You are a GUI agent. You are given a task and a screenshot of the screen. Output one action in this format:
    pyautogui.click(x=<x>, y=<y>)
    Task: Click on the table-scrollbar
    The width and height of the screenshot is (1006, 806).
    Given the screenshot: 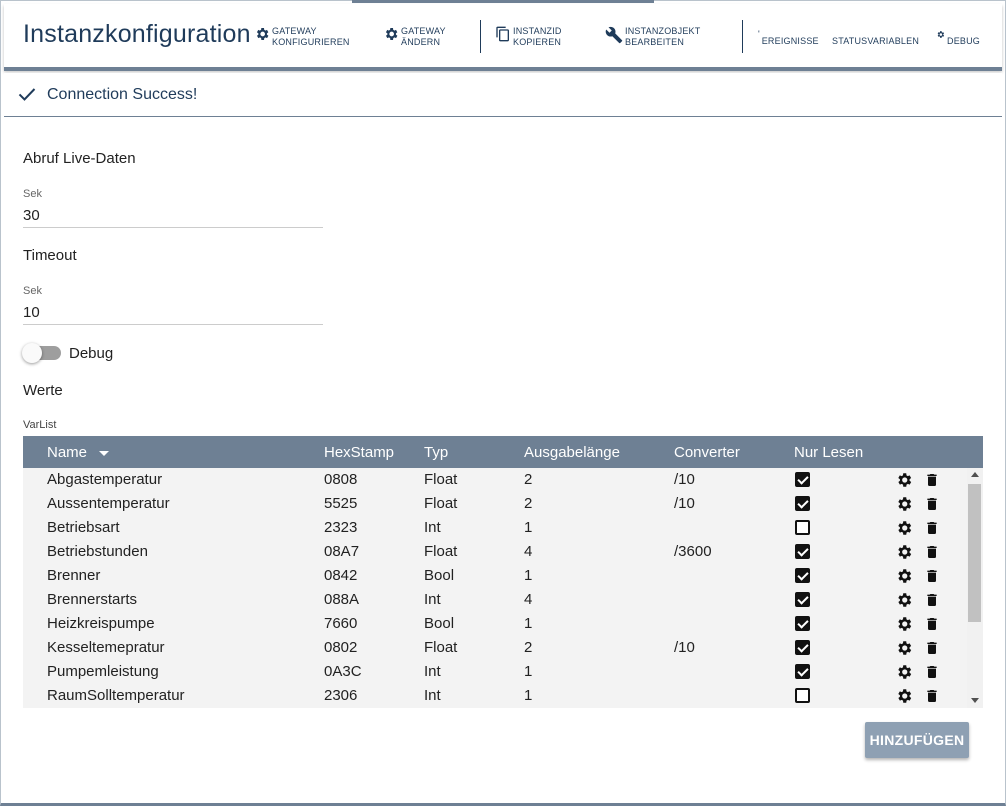 What is the action you would take?
    pyautogui.click(x=975, y=588)
    